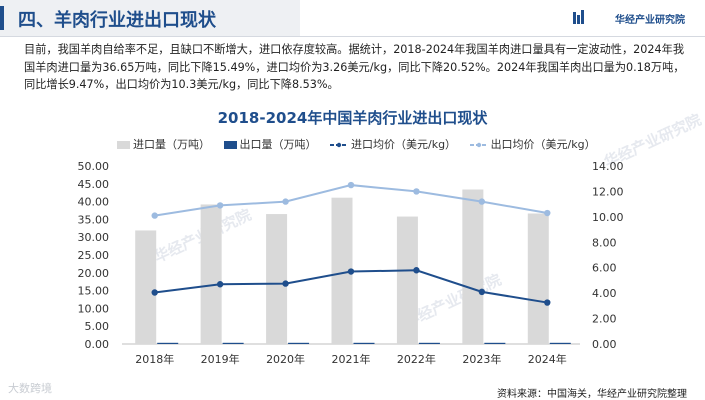  I want to click on y-right-tick-label: 6.00, so click(604, 268).